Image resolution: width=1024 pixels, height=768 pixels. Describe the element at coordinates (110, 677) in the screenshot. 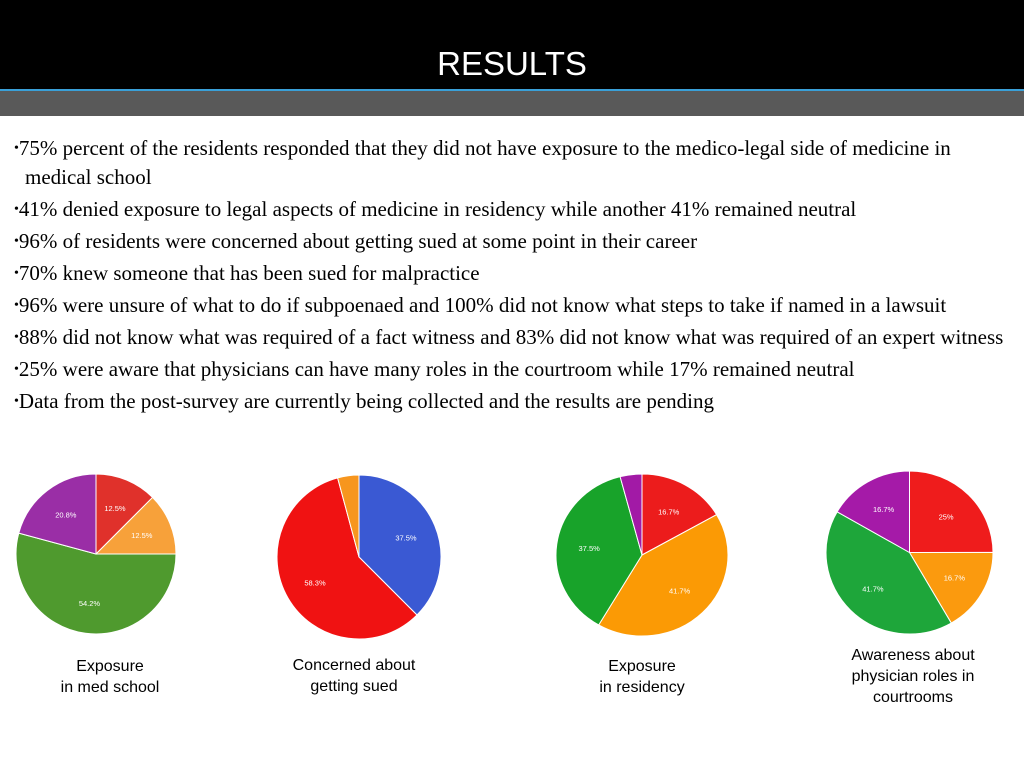

I see `caption-med-school: Exposure in med school` at that location.